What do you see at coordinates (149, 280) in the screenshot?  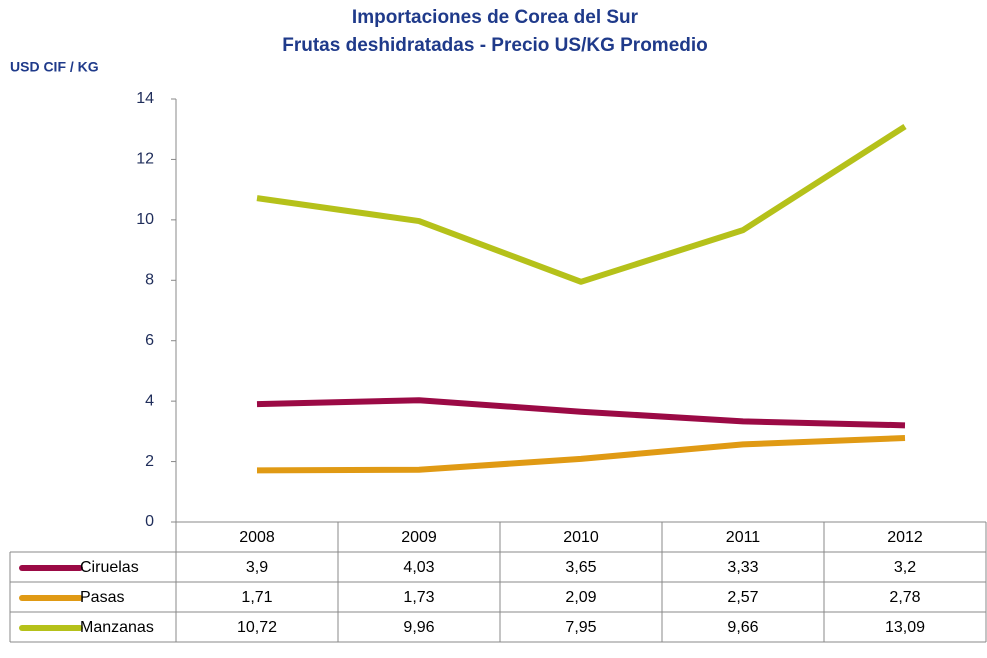 I see `y-tick-label: 8` at bounding box center [149, 280].